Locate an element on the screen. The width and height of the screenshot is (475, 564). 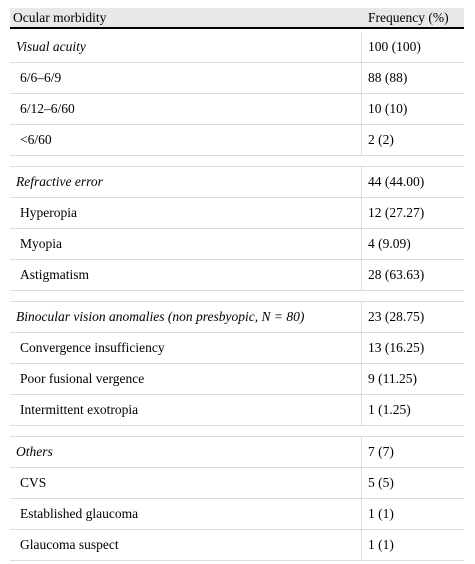
table-row: Established glaucoma 1 (1) is located at coordinates (237, 514).